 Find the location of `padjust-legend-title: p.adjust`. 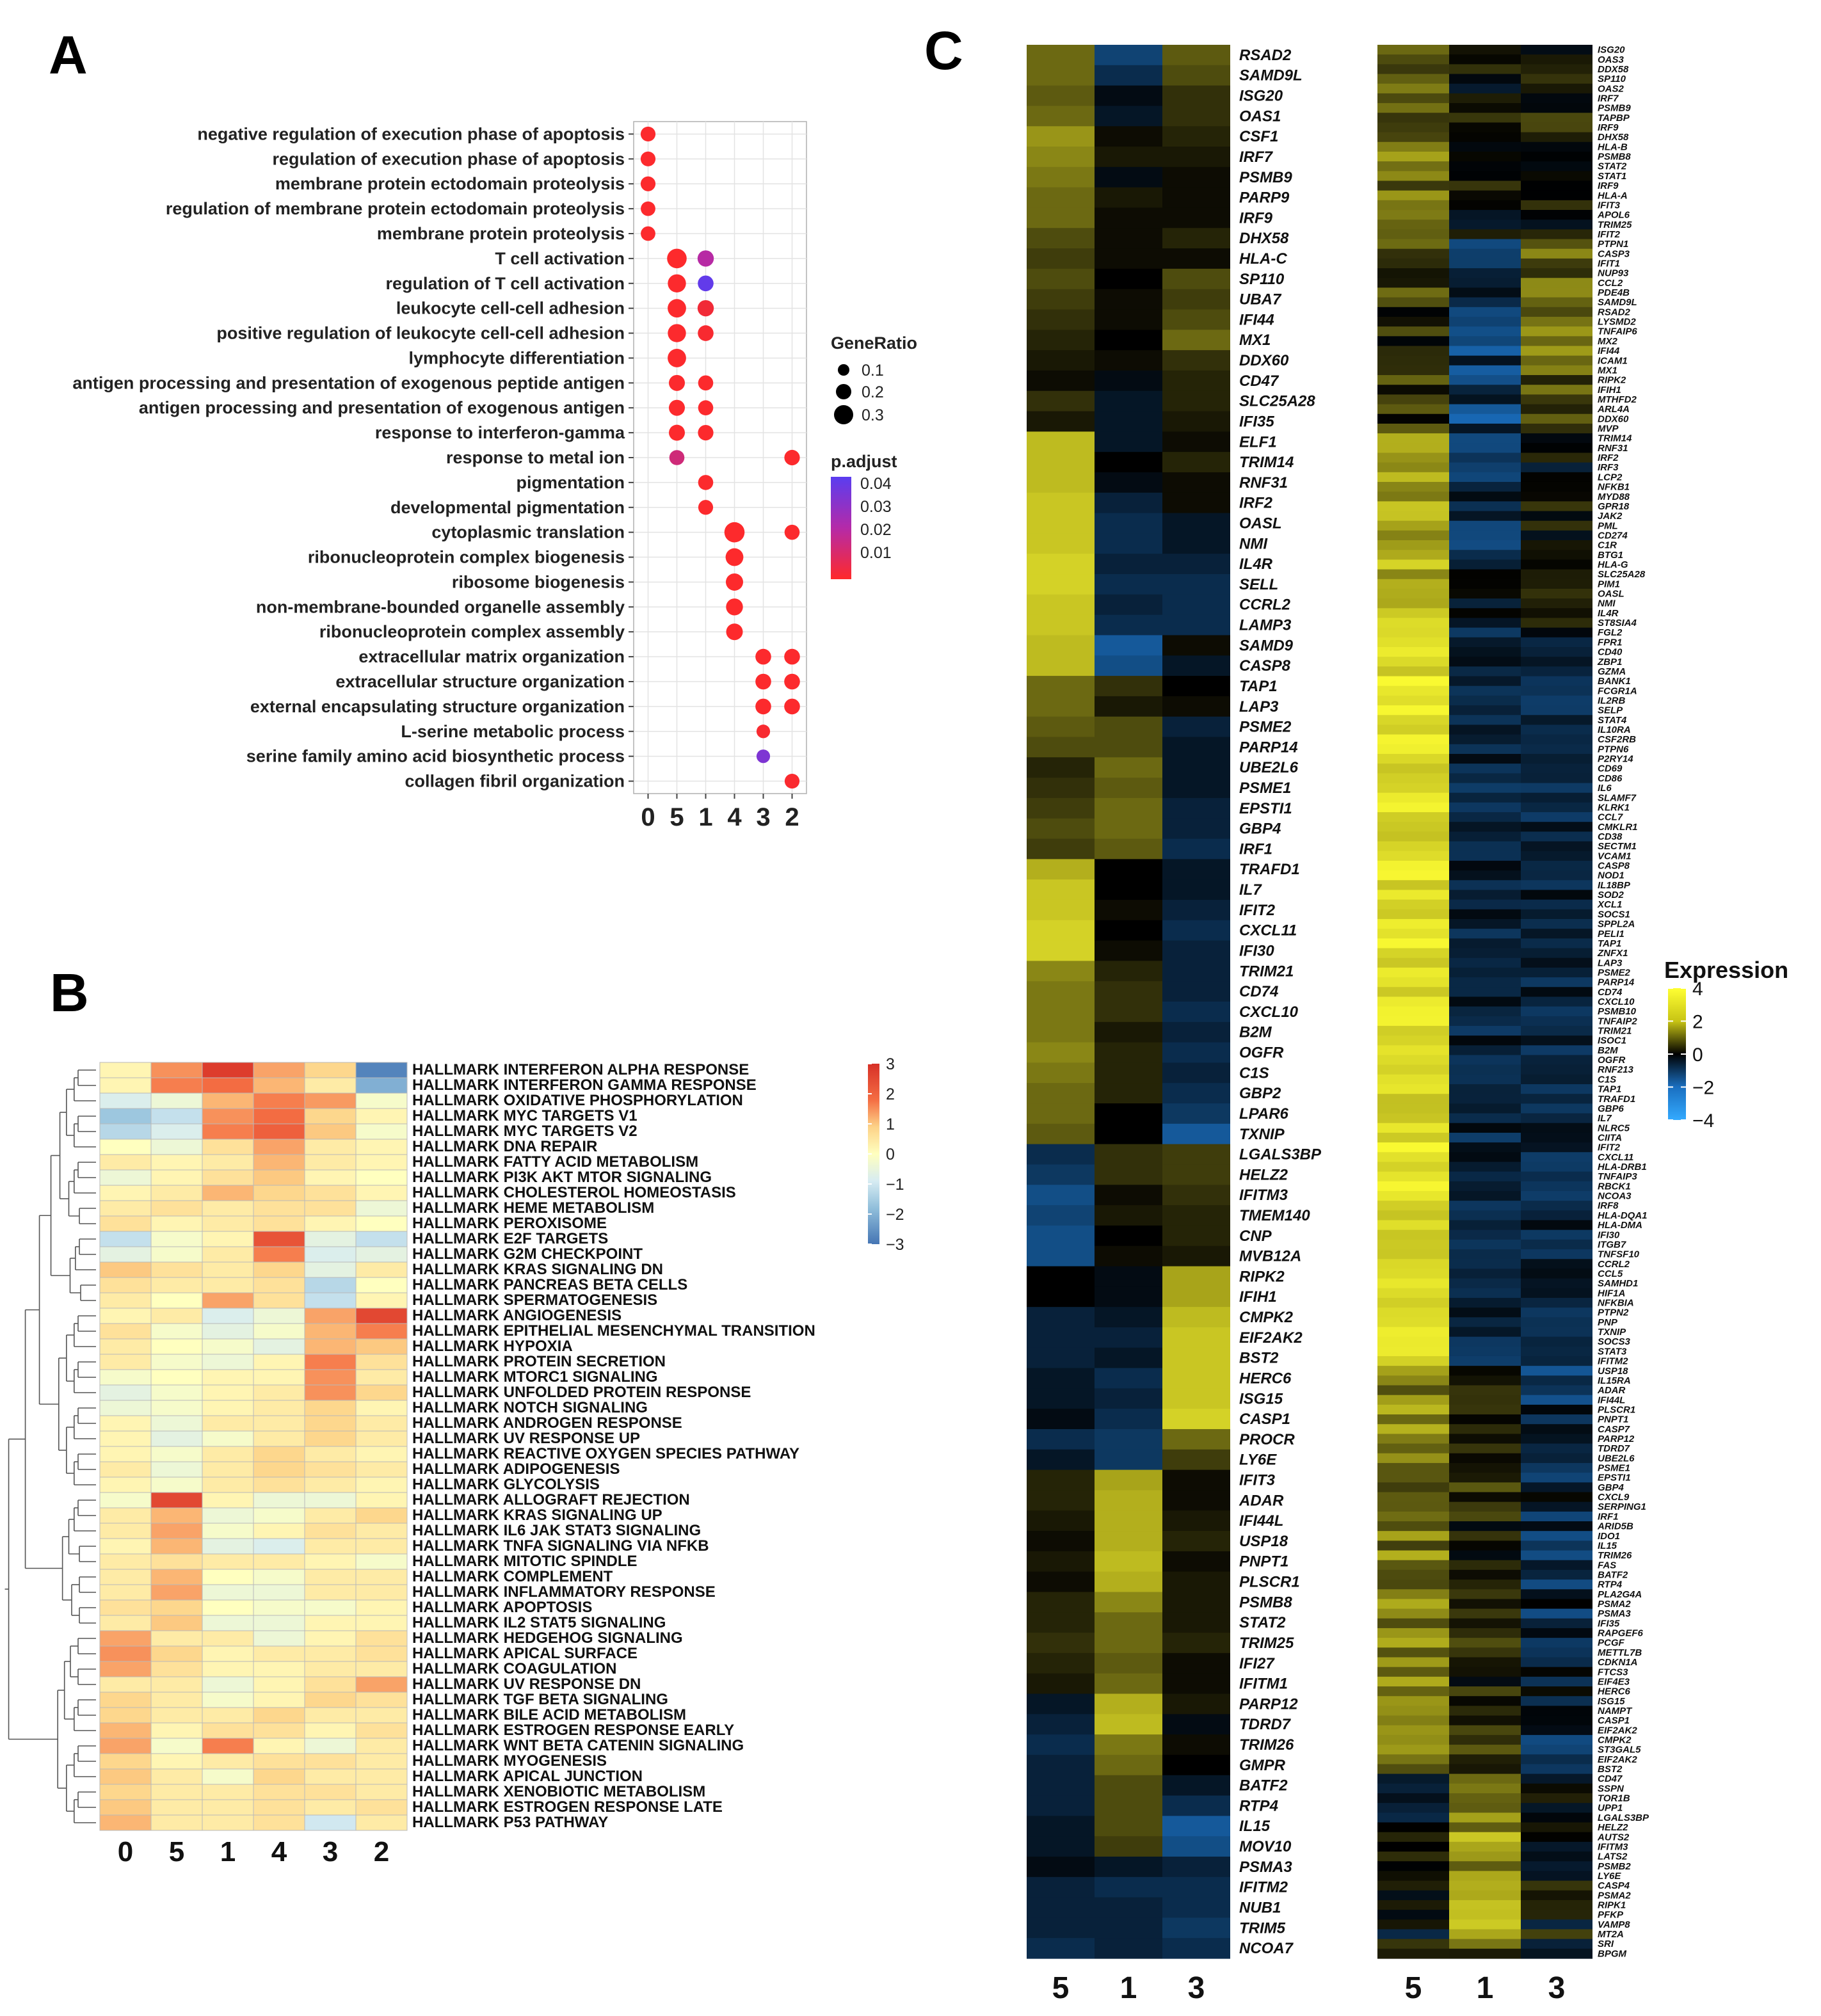

padjust-legend-title: p.adjust is located at coordinates (864, 461).